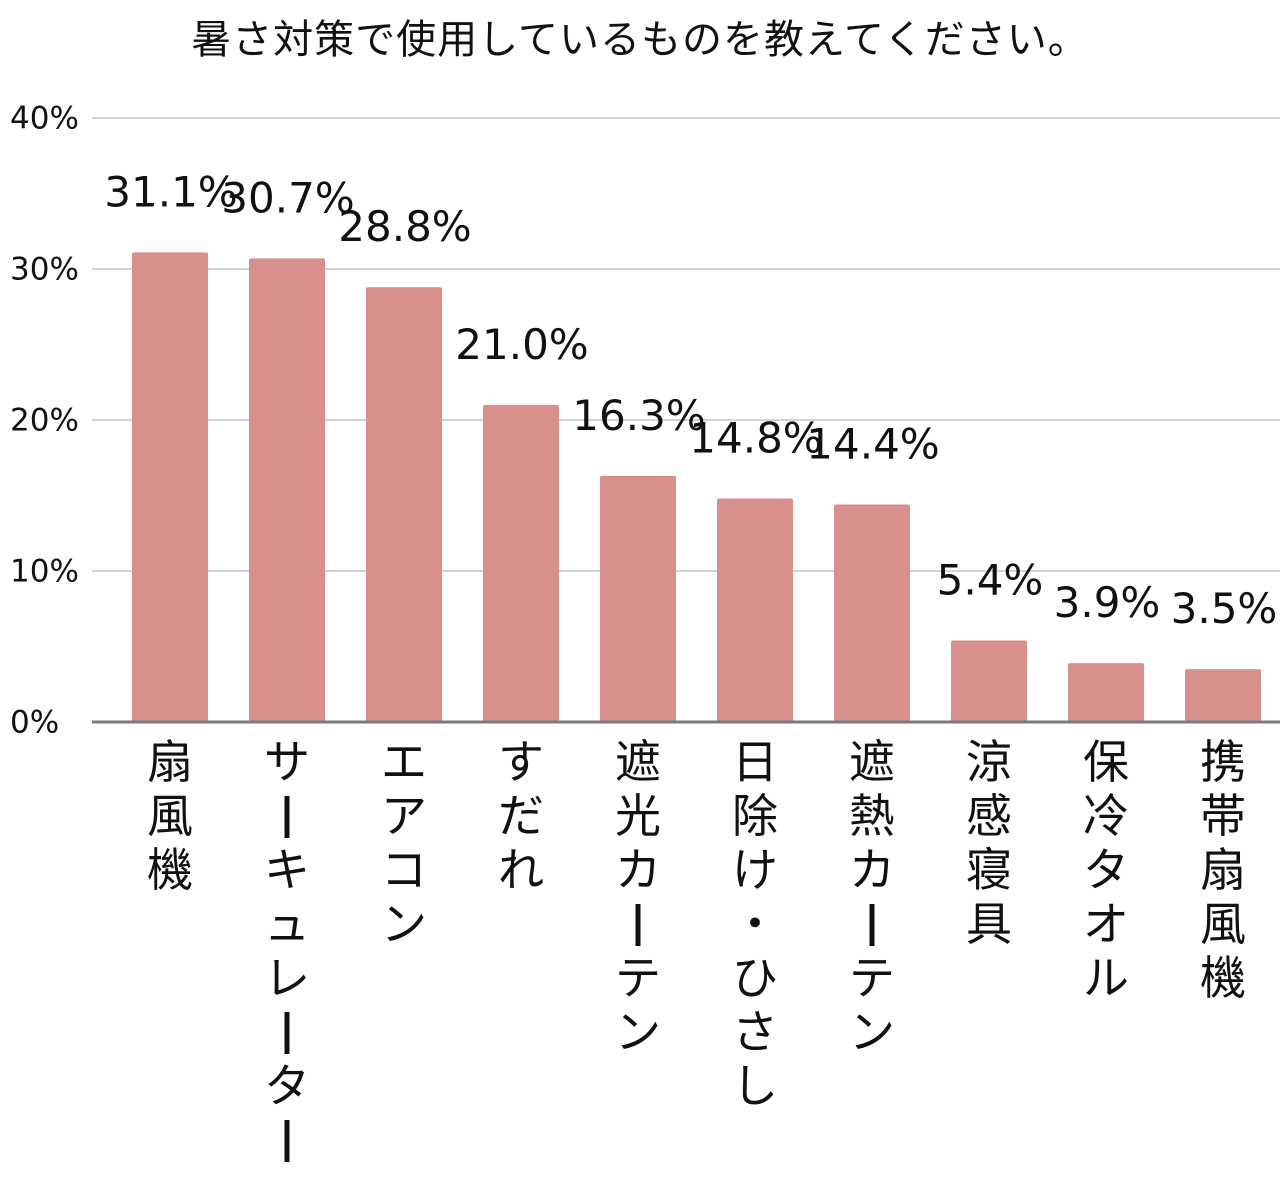 This screenshot has width=1280, height=1188. Describe the element at coordinates (755, 870) in the screenshot. I see `x-tick-char: け` at that location.